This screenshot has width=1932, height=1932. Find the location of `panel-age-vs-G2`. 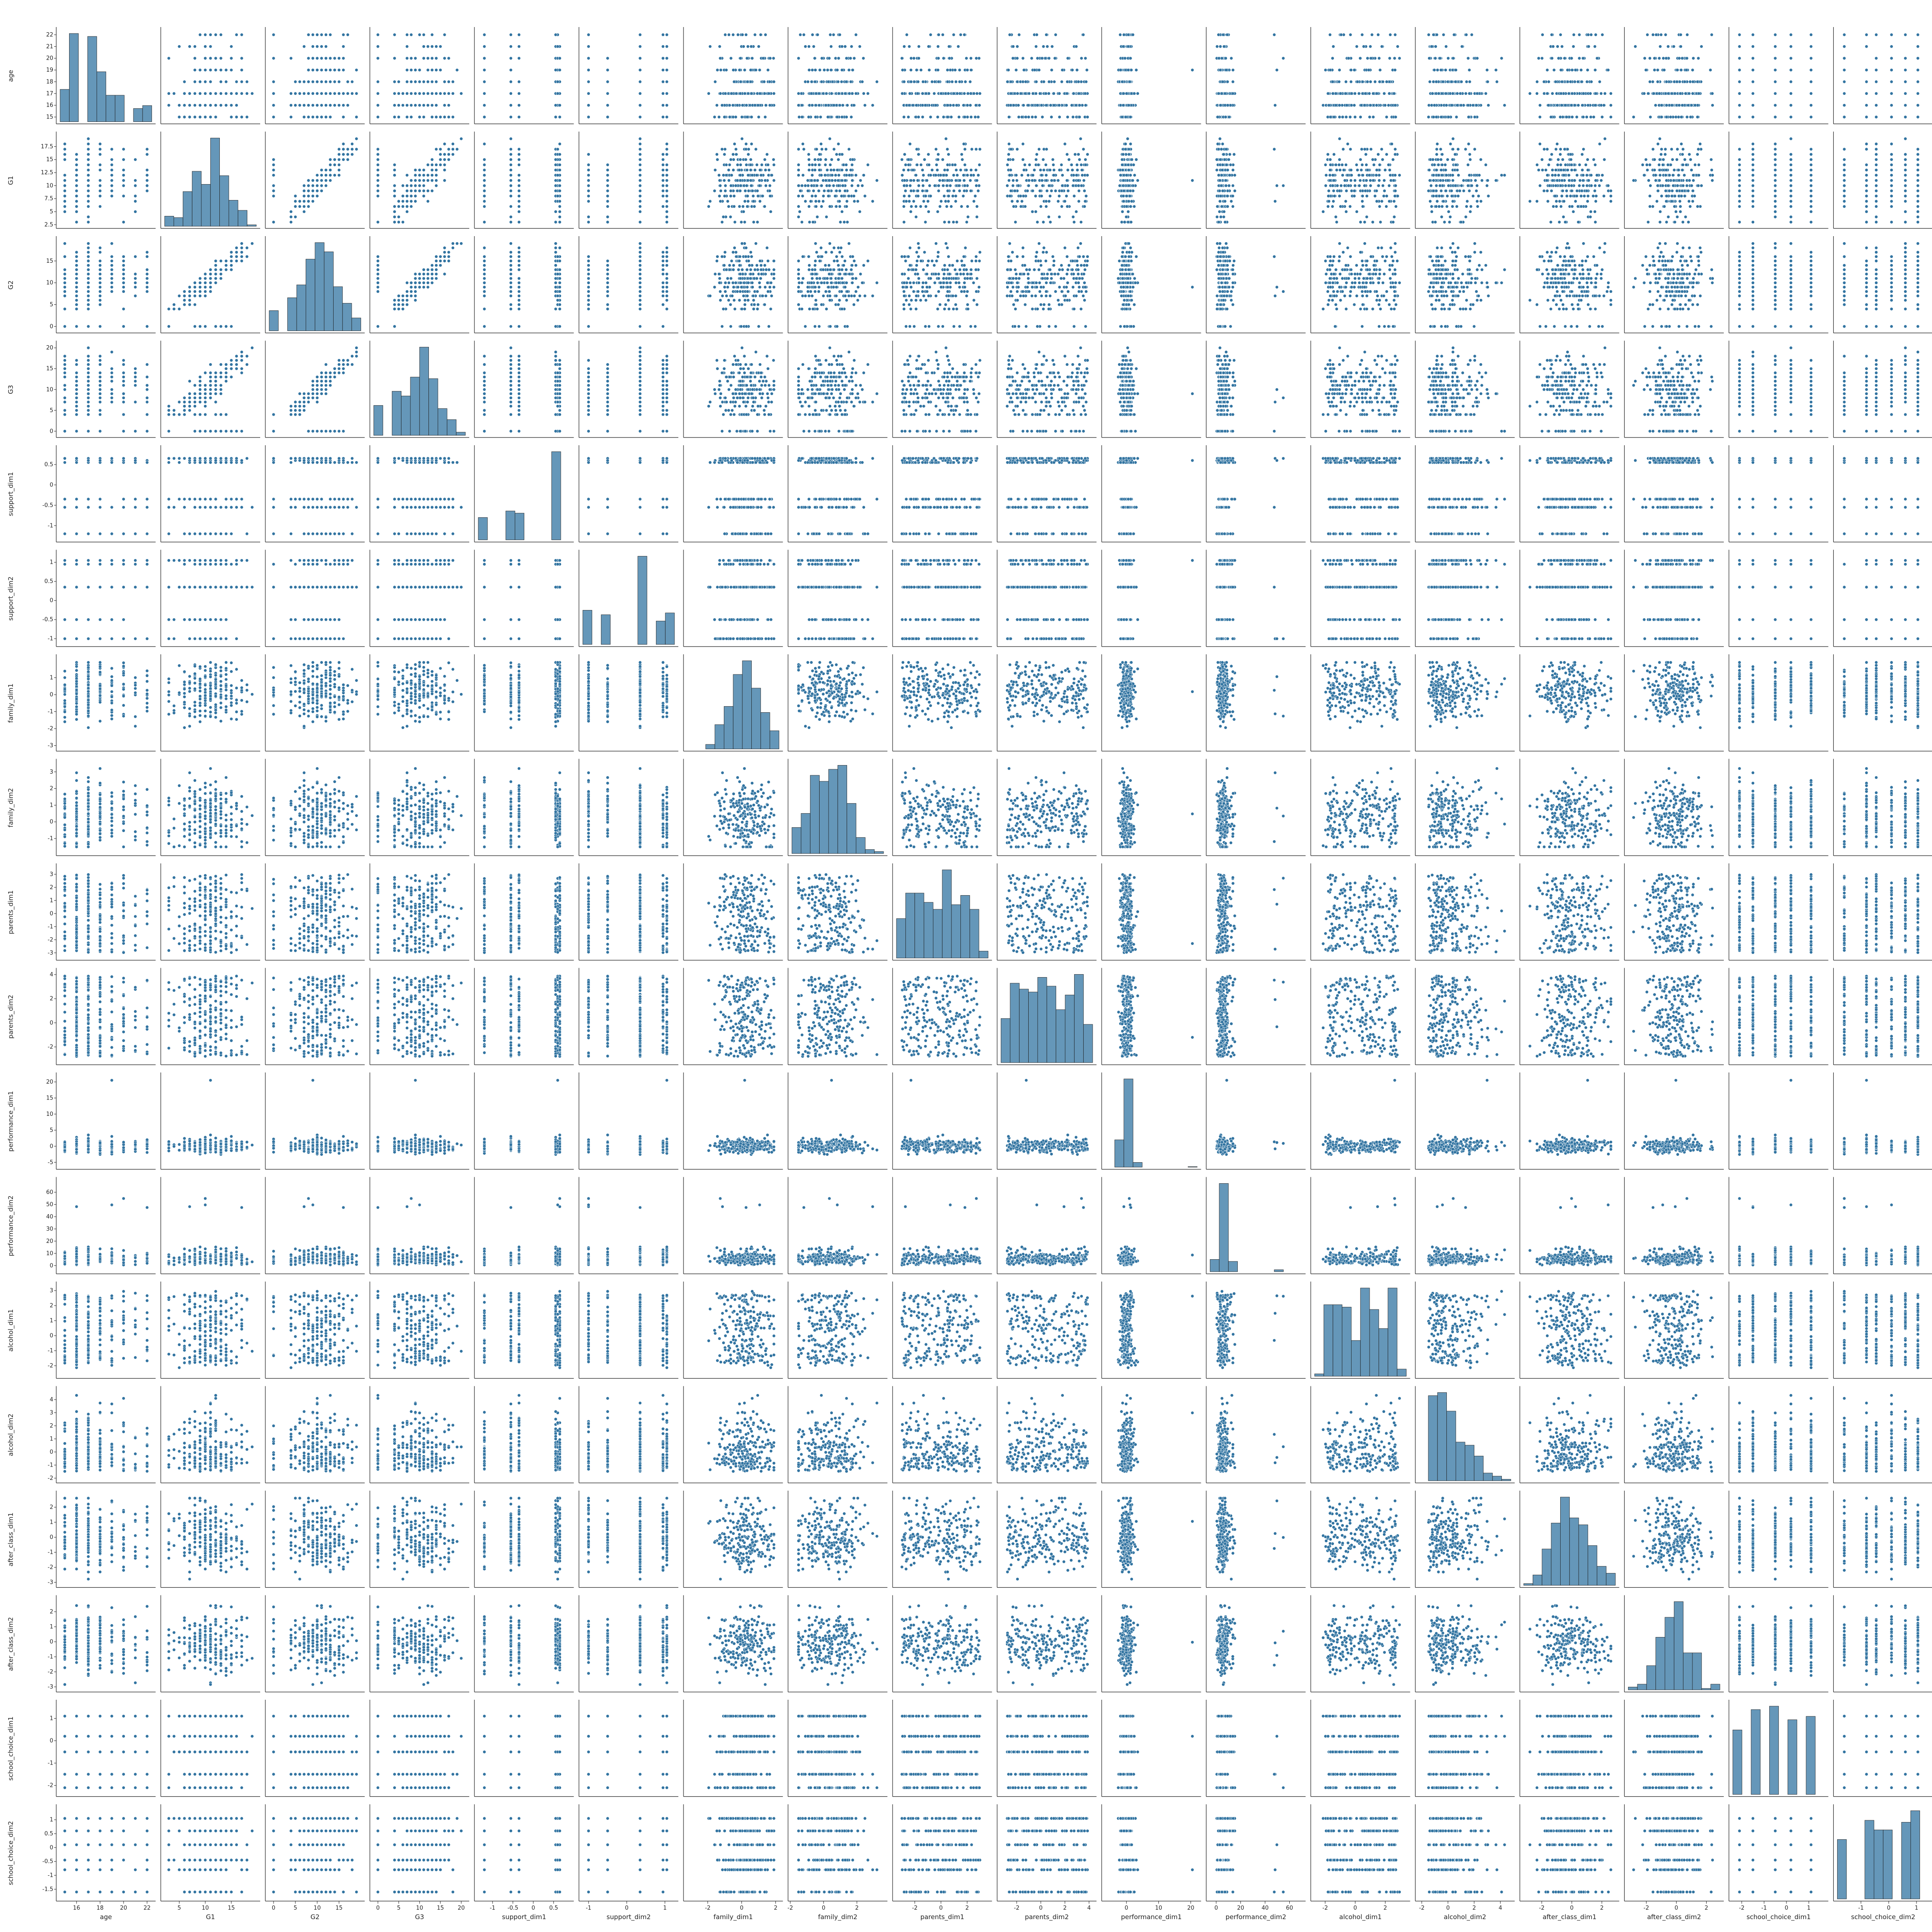

panel-age-vs-G2 is located at coordinates (315, 75).